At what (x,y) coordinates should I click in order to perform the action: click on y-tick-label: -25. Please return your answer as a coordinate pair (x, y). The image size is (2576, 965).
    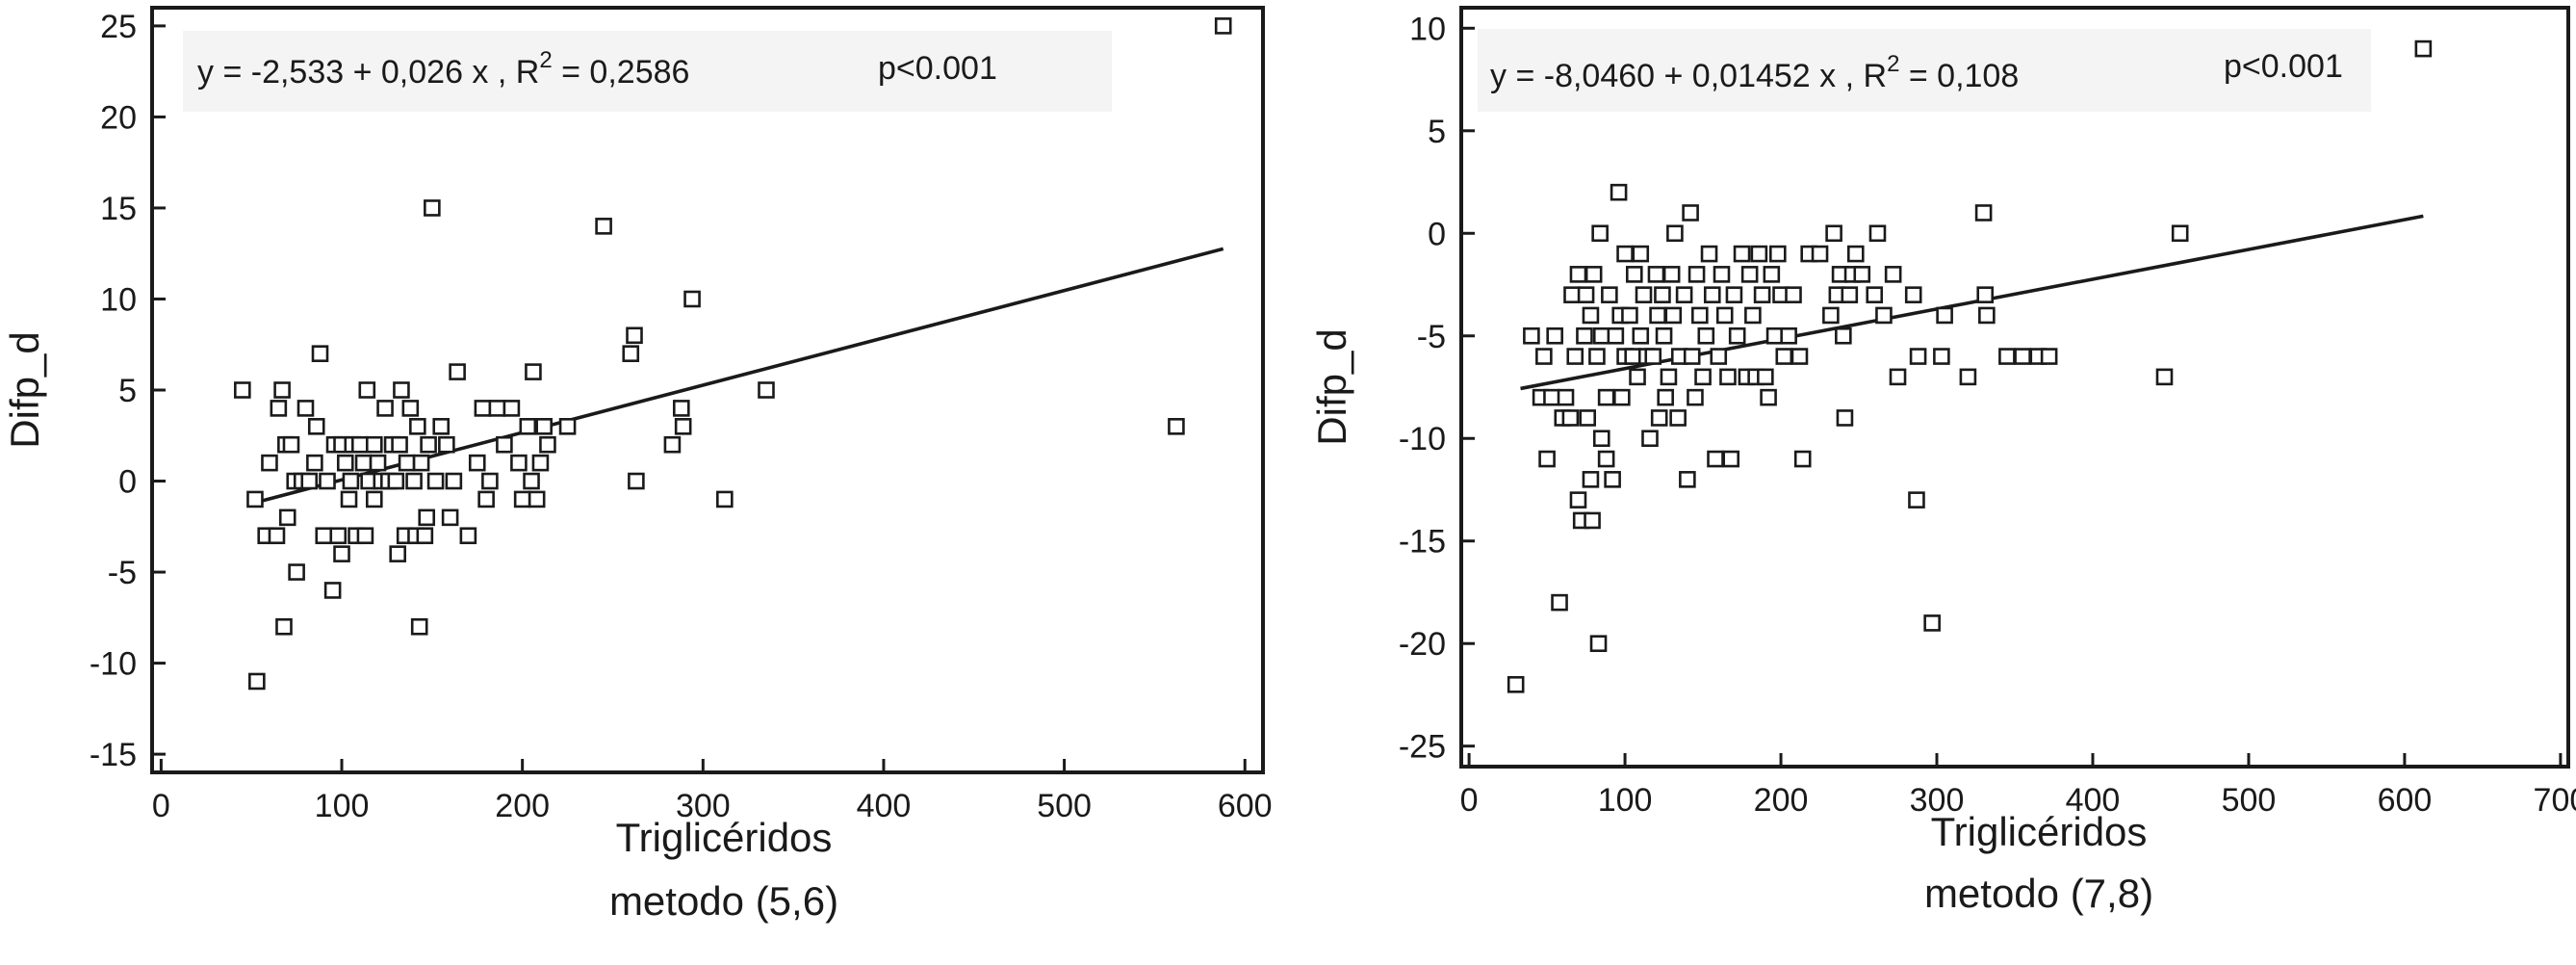
    Looking at the image, I should click on (1423, 747).